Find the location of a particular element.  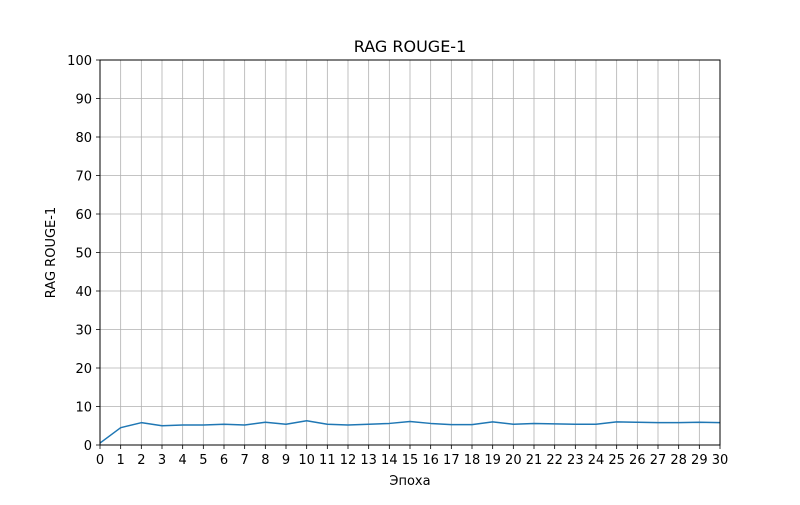

x-tick-label: 28 is located at coordinates (678, 460).